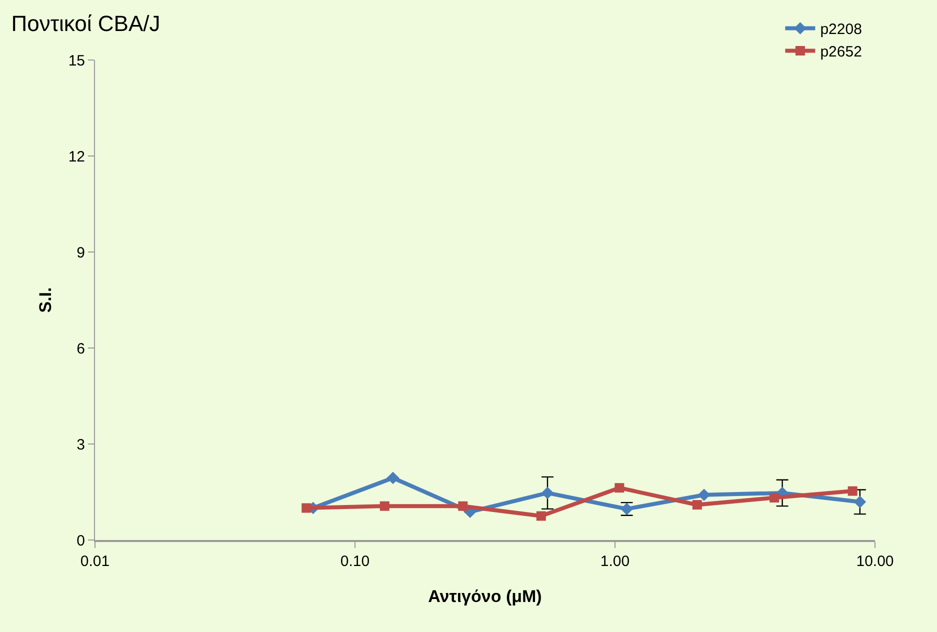 The image size is (937, 632). I want to click on y-tick-label: 3, so click(80, 445).